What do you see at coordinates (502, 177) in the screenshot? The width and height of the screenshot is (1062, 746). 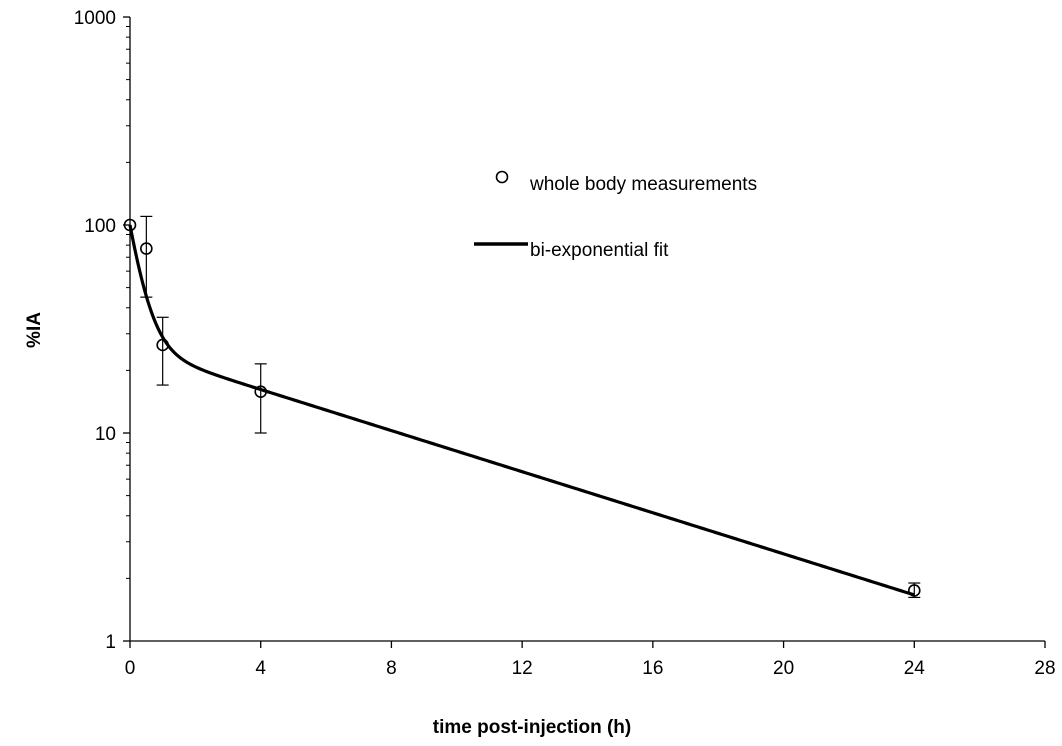 I see `legend-marker-circle` at bounding box center [502, 177].